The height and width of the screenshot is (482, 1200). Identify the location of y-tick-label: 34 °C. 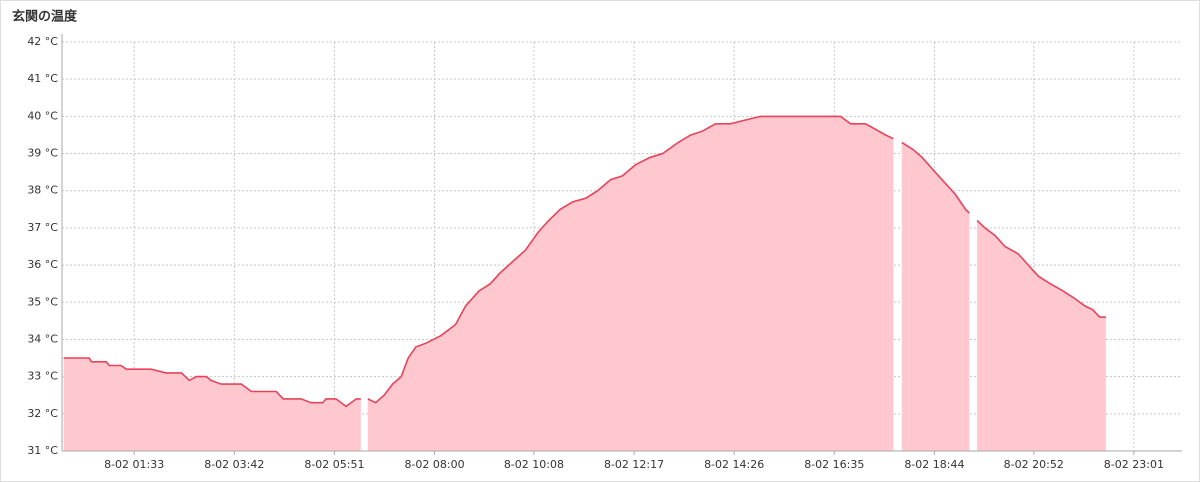
(42, 338).